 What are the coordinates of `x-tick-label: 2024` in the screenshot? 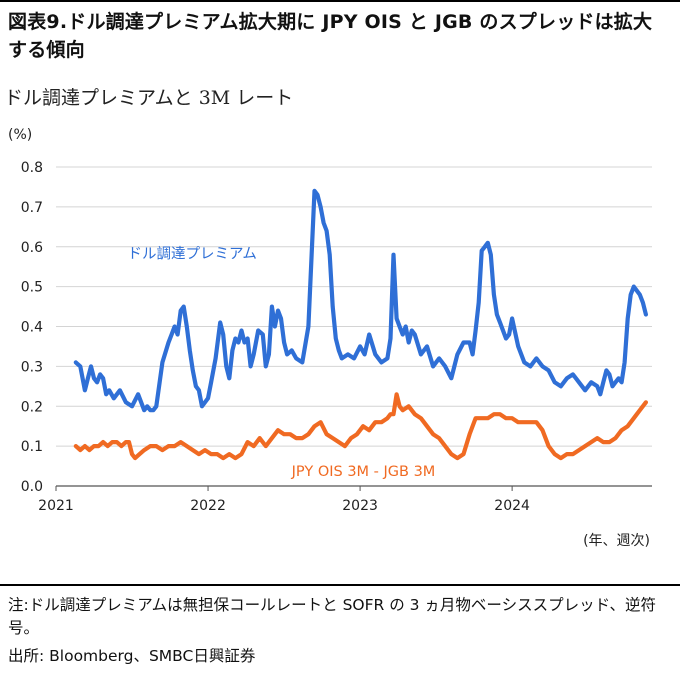 It's located at (512, 506).